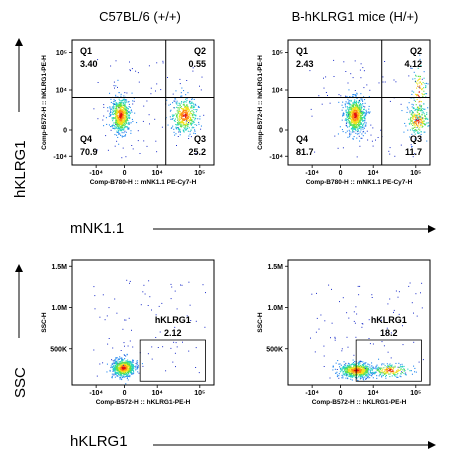 This screenshot has height=459, width=467. I want to click on gate-percent: 2.12, so click(173, 333).